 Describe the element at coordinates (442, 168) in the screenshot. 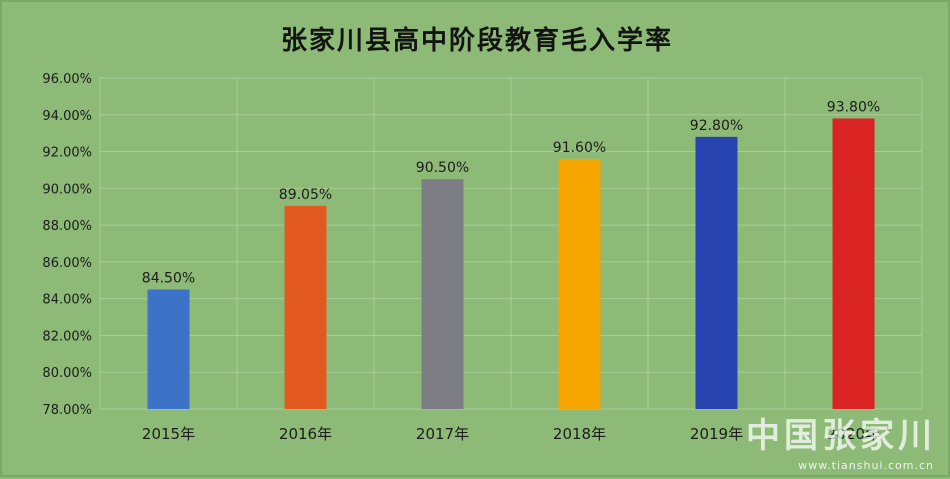

I see `data-label: 90.50%` at that location.